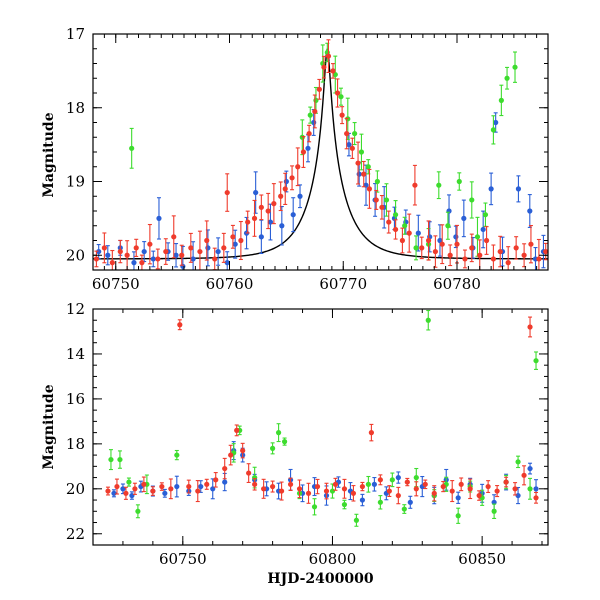 This screenshot has width=600, height=600. Describe the element at coordinates (75, 399) in the screenshot. I see `y-tick-label: 16` at that location.